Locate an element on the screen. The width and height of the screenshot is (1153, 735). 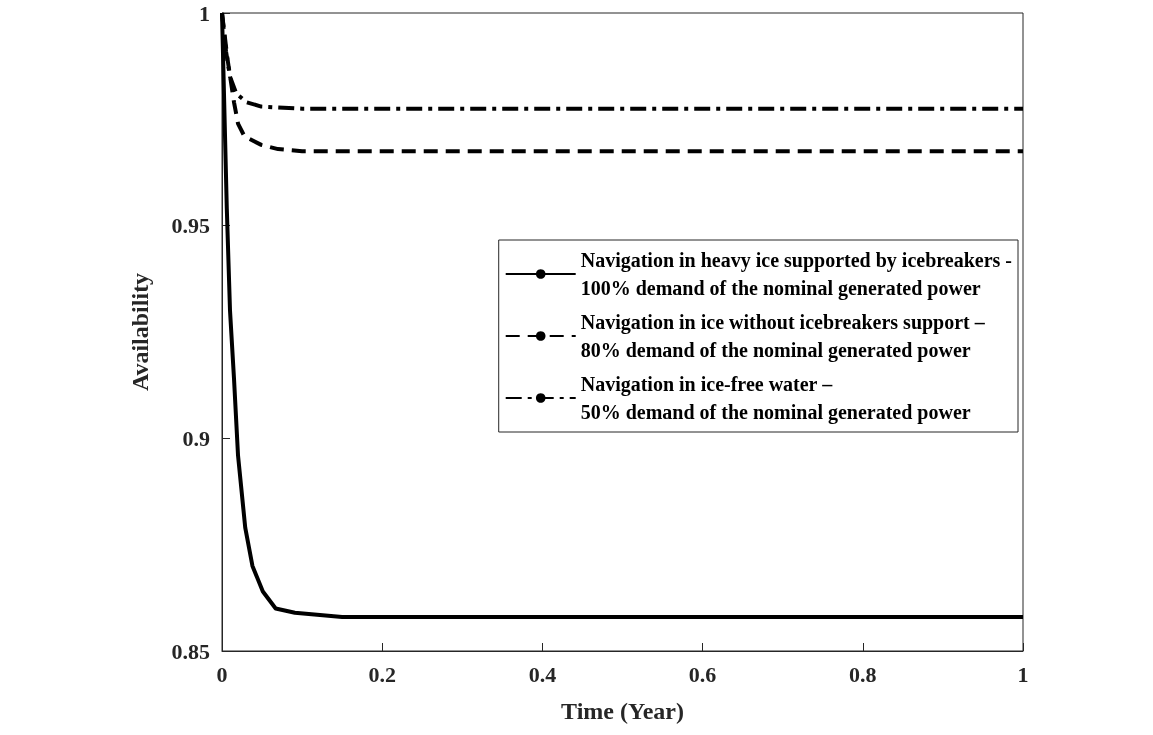
y-tick-label: 0.9 is located at coordinates (196, 438).